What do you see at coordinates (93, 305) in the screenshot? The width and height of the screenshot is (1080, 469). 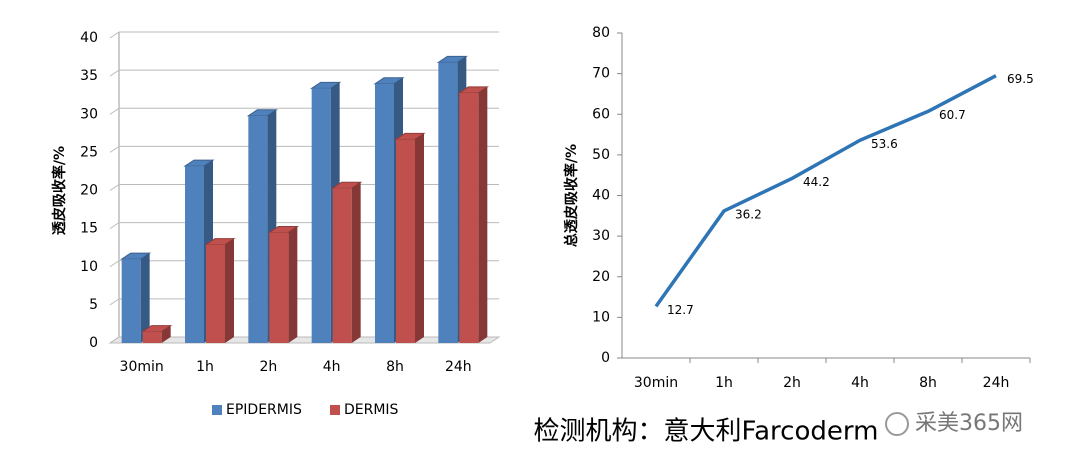 I see `y-tick-label: 5` at bounding box center [93, 305].